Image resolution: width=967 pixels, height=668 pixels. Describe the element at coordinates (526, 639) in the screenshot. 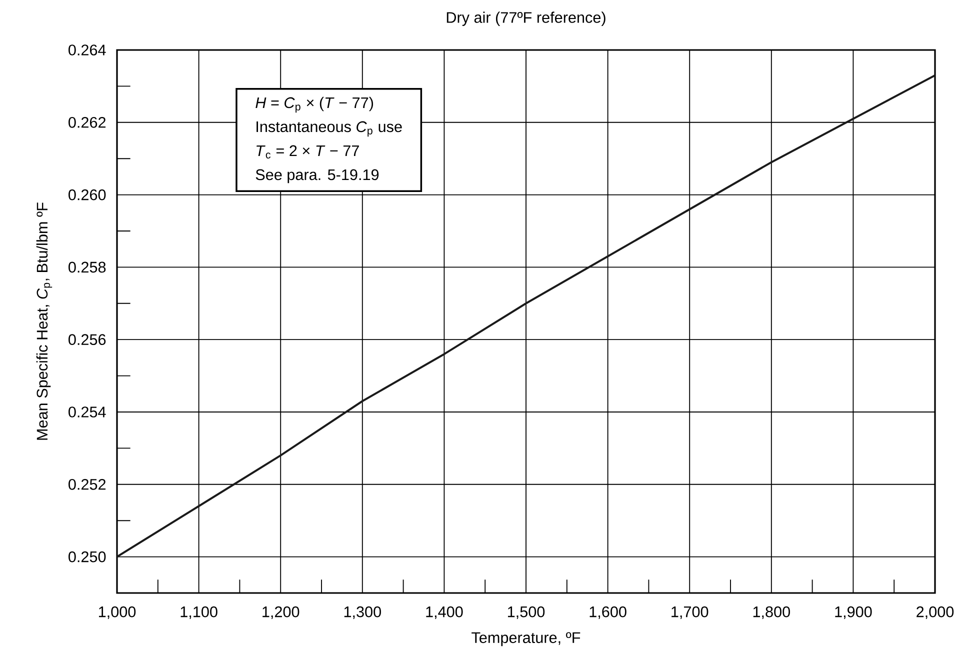

I see `x-axis-title: Temperature, ºF` at that location.